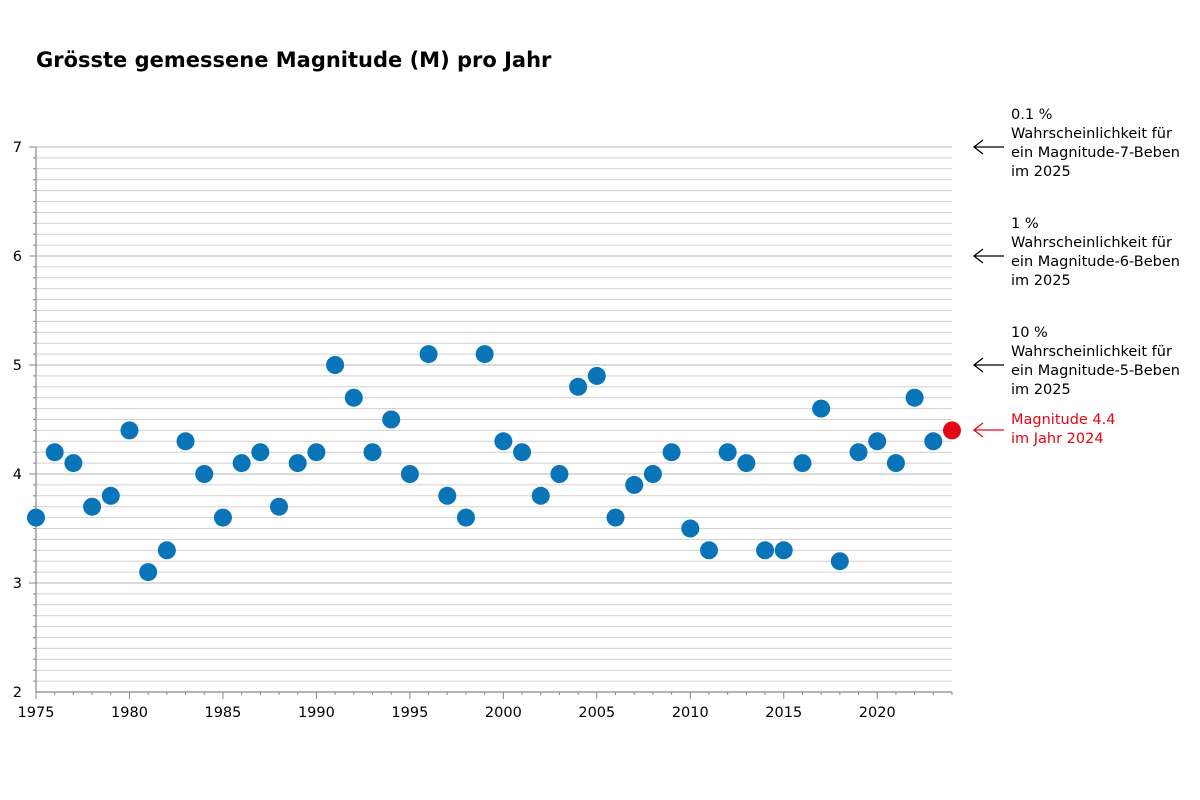  What do you see at coordinates (17, 366) in the screenshot?
I see `y-tick-label: 5` at bounding box center [17, 366].